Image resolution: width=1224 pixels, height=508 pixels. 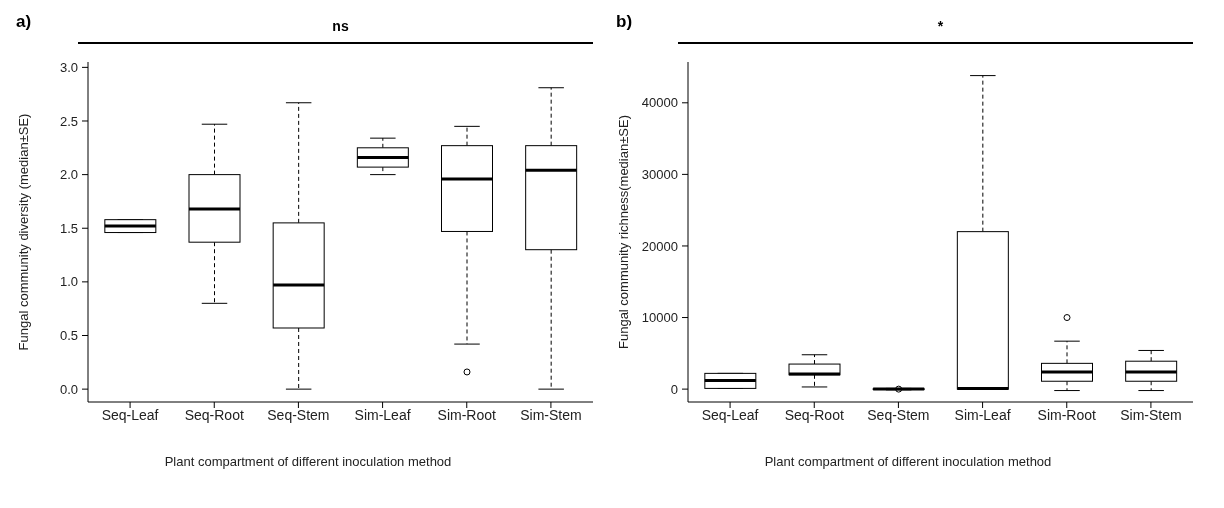 What do you see at coordinates (659, 318) in the screenshot?
I see `y-tick-label: 10000` at bounding box center [659, 318].